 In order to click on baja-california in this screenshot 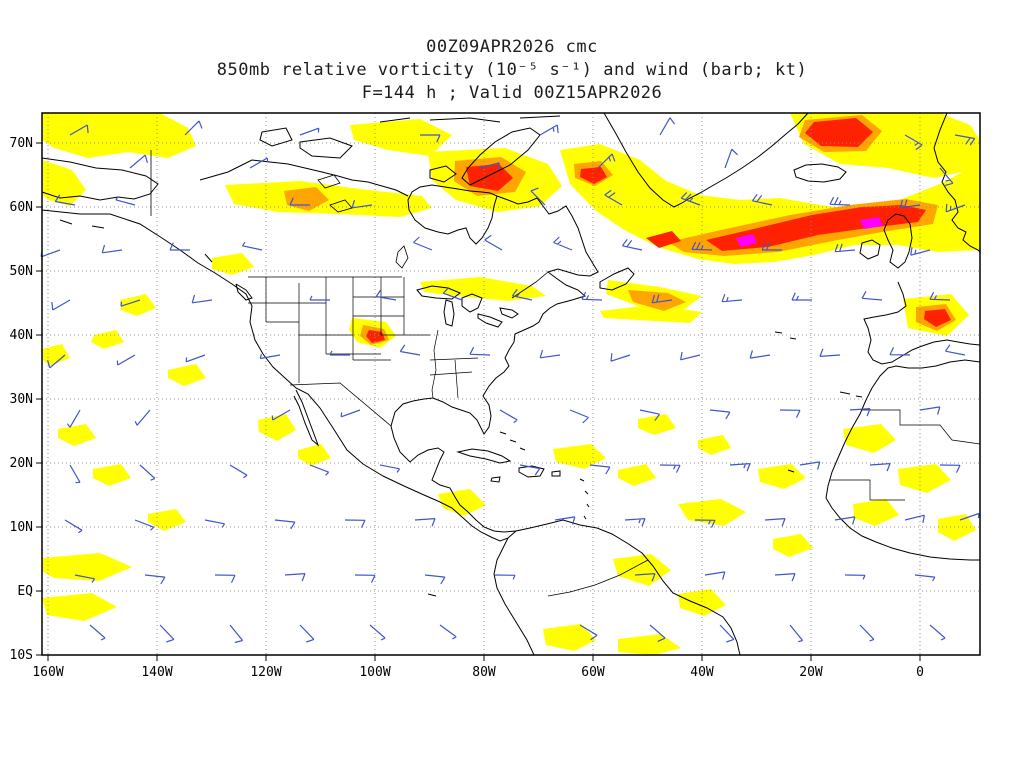, I will do `click(306, 418)`.